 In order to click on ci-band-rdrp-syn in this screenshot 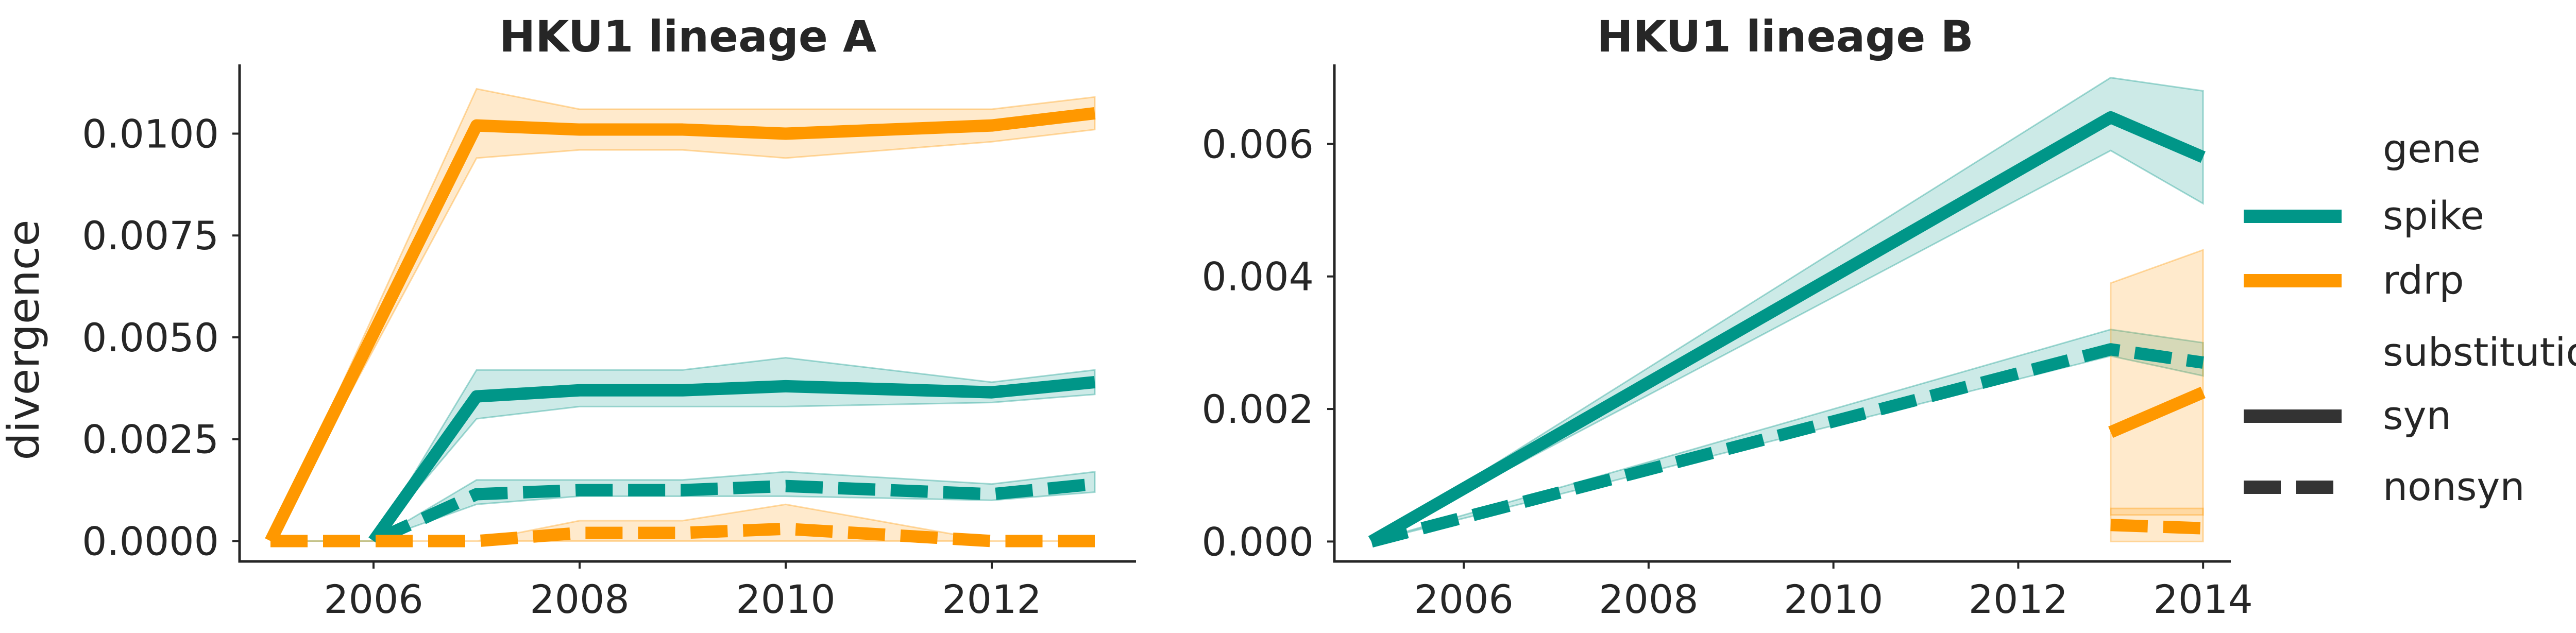, I will do `click(2157, 383)`.